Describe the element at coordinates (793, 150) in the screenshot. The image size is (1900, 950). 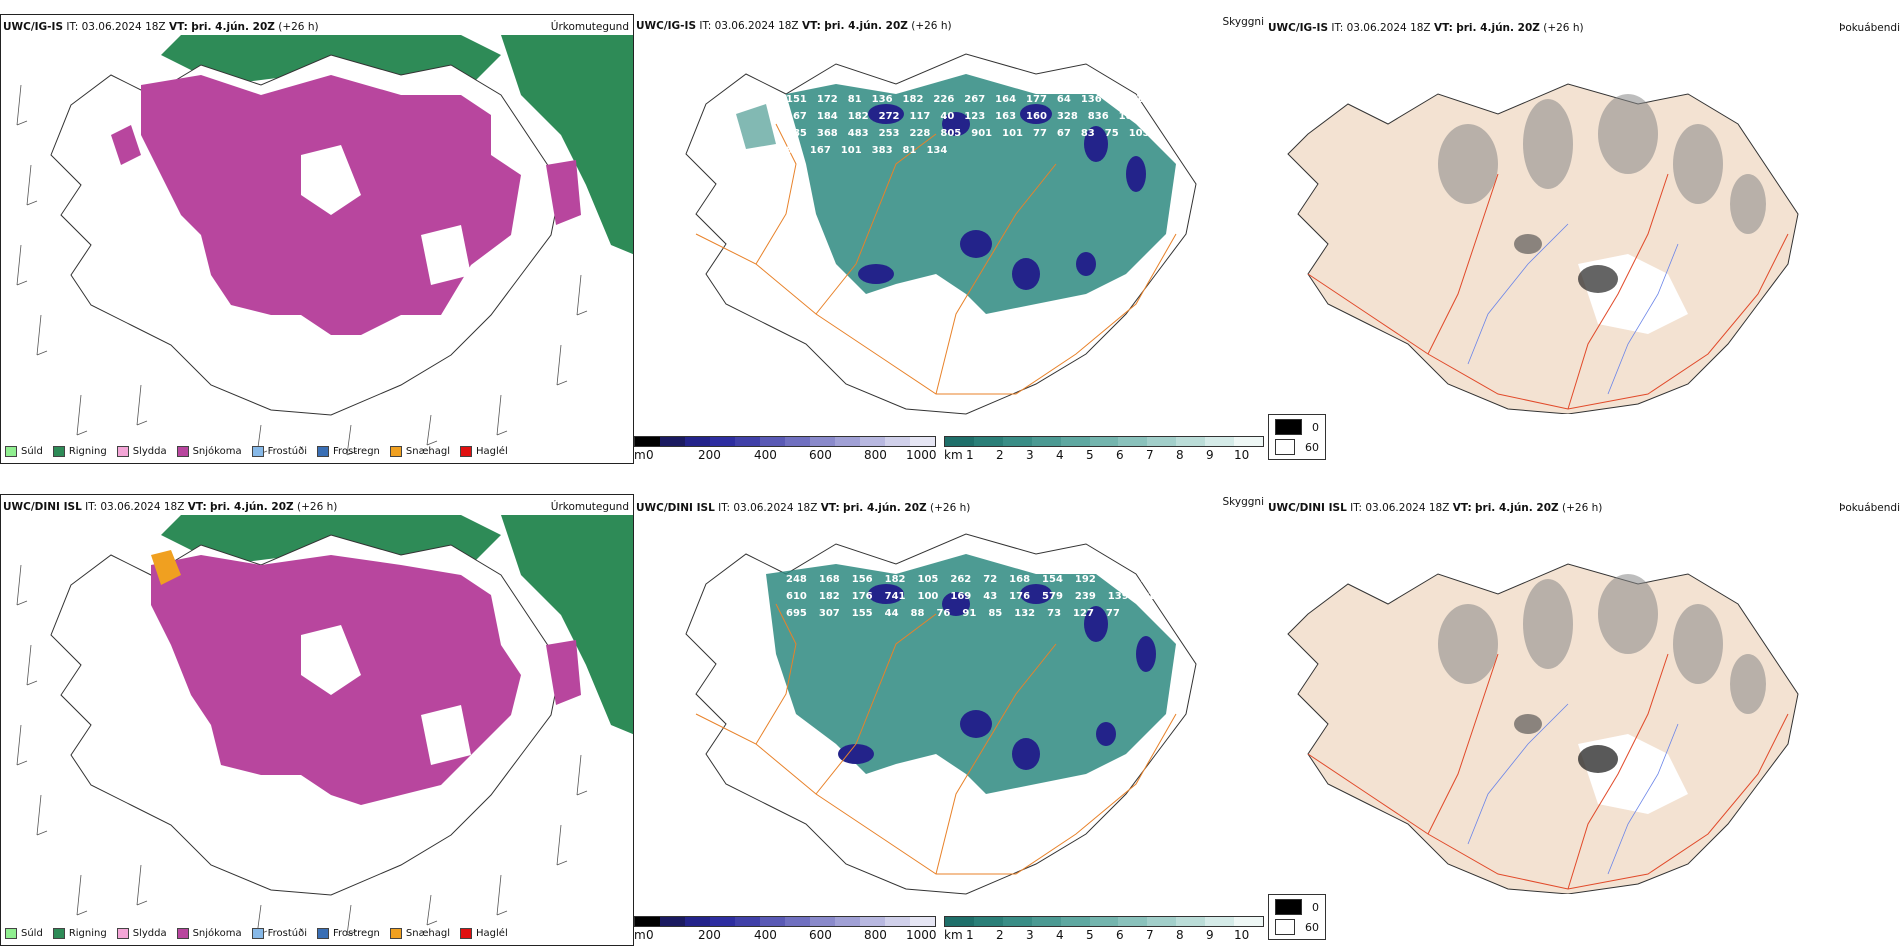
I see `visibility-value: 94` at that location.